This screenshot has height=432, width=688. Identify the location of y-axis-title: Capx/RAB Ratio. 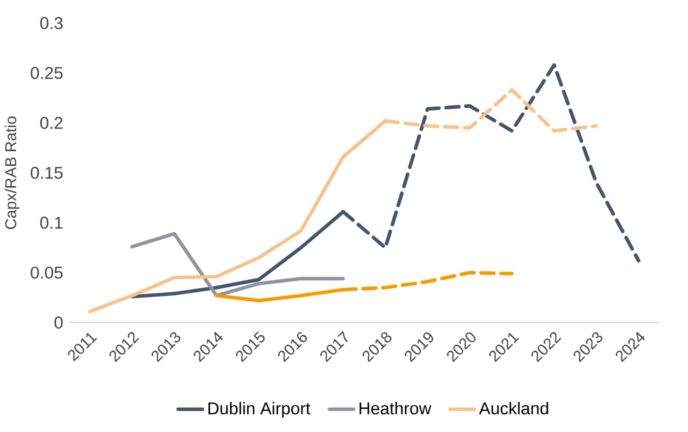
(12, 173).